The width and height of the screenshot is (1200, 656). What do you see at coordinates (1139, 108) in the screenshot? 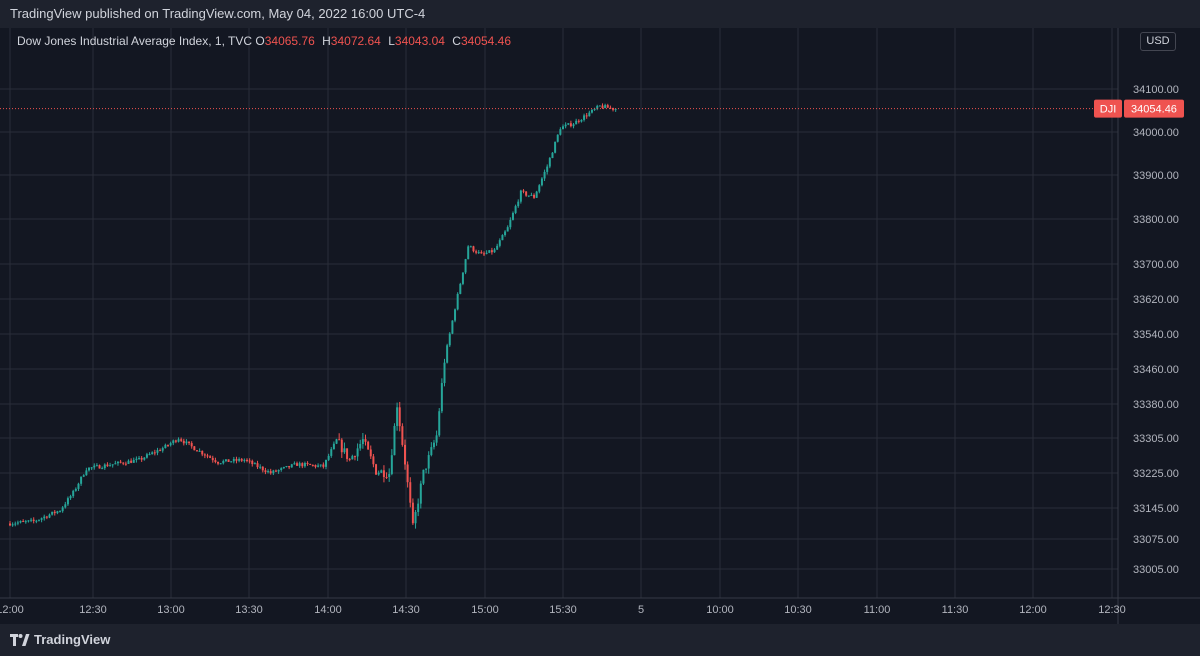
I see `last-price-tag: DJI 34054.46` at bounding box center [1139, 108].